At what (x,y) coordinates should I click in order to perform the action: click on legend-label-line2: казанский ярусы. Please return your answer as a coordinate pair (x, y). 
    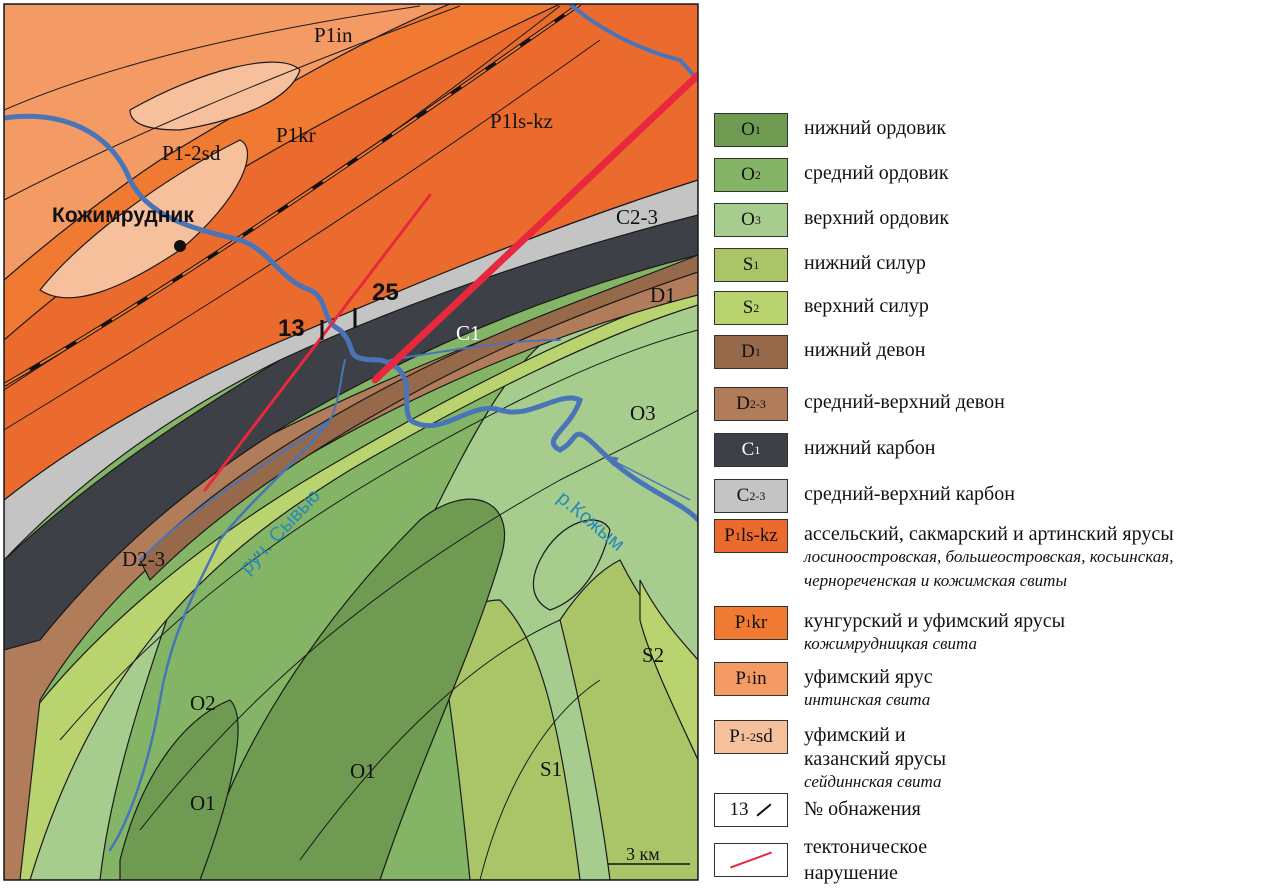
    Looking at the image, I should click on (875, 759).